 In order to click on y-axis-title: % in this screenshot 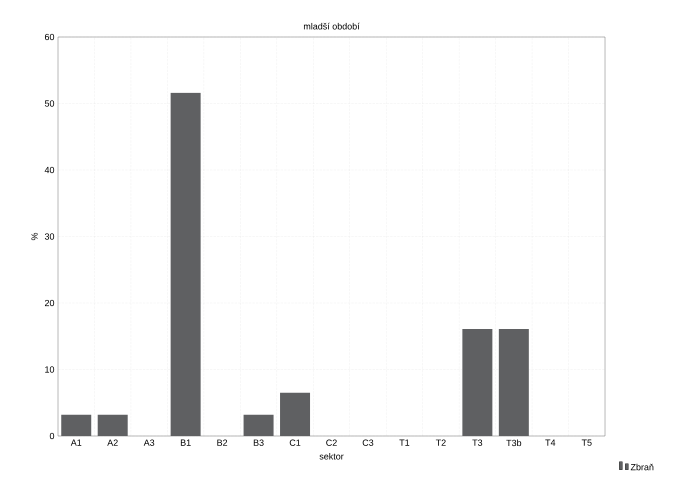, I will do `click(34, 236)`.